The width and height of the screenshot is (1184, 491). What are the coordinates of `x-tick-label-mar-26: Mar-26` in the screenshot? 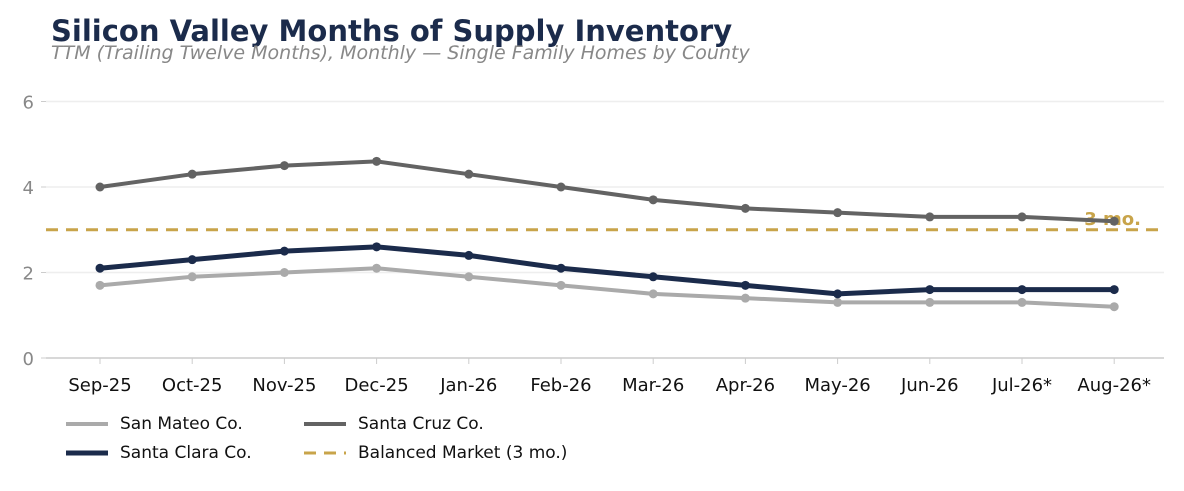 It's located at (653, 385).